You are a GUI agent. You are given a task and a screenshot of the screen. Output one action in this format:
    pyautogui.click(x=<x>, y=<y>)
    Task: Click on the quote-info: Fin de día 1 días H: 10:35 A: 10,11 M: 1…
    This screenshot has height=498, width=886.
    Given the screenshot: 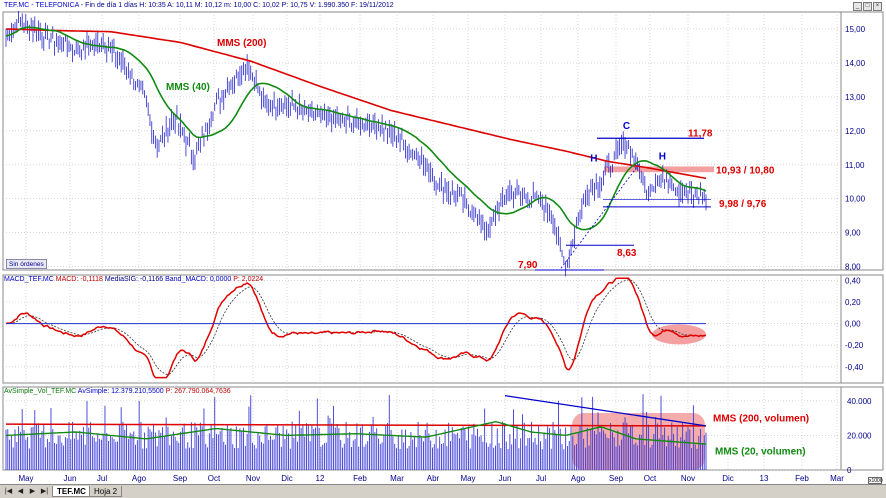 What is the action you would take?
    pyautogui.click(x=239, y=5)
    